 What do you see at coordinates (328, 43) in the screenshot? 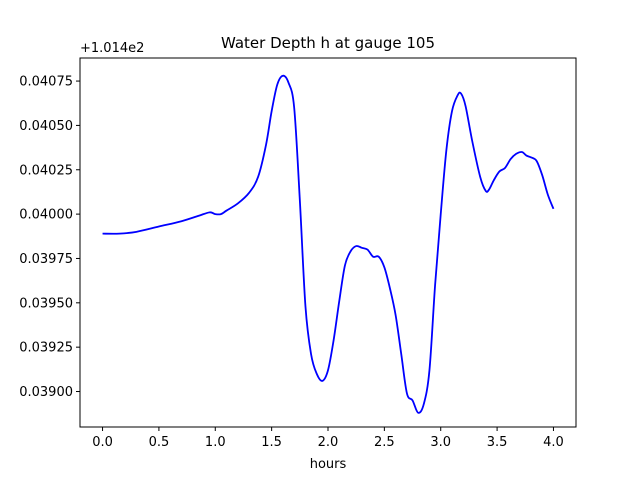
I see `chart-title: Water Depth h at gauge 105` at bounding box center [328, 43].